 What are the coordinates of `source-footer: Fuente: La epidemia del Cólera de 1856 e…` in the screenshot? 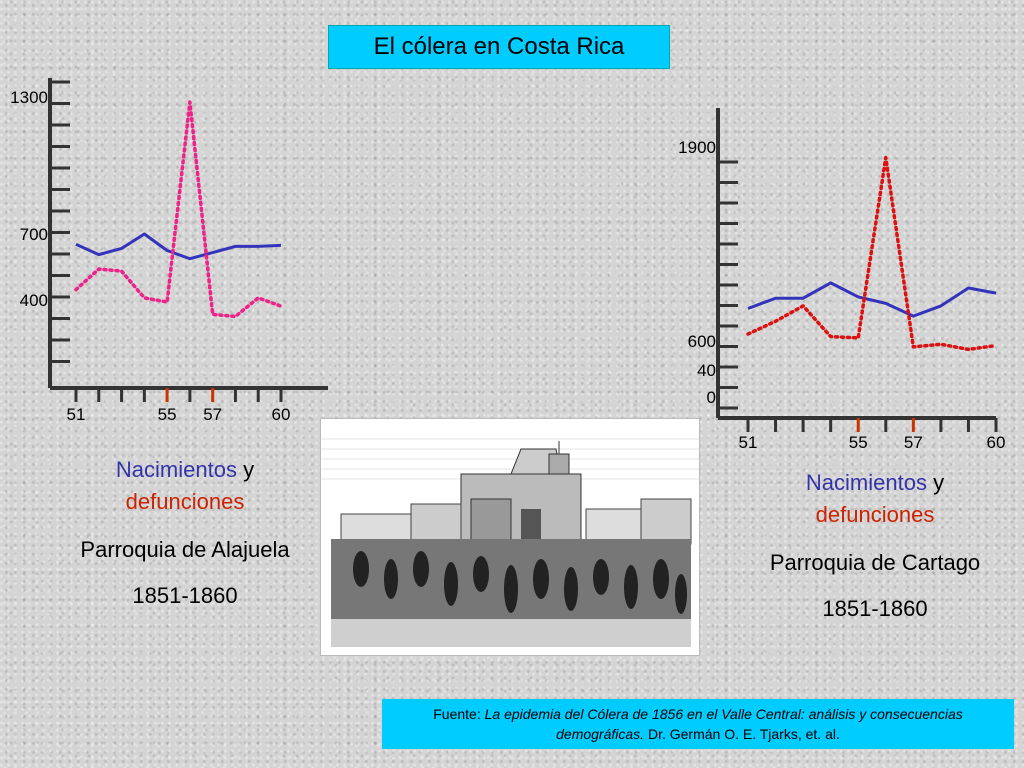 It's located at (698, 724).